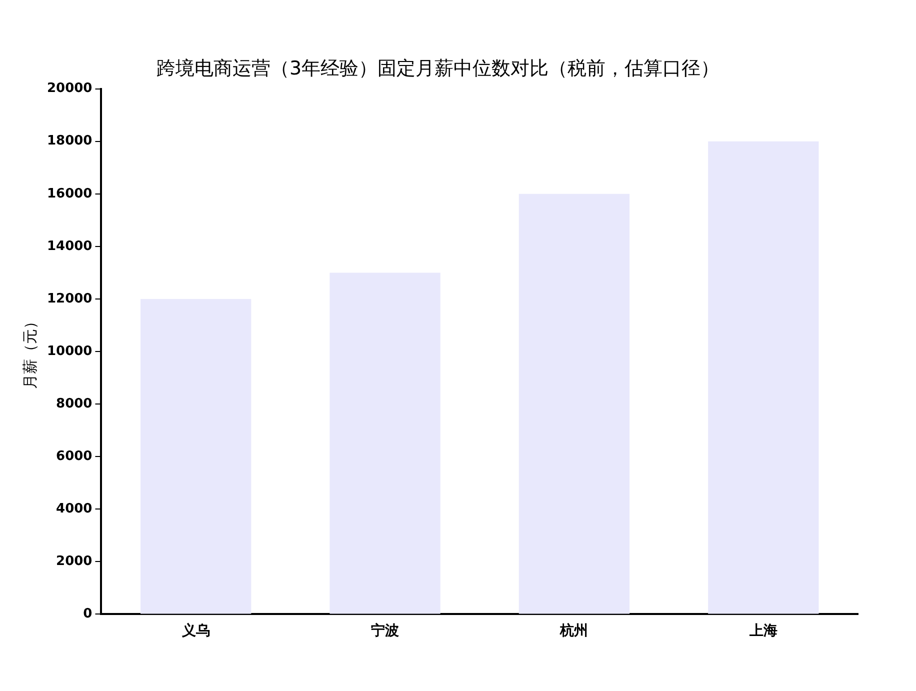 The width and height of the screenshot is (916, 691). What do you see at coordinates (29, 351) in the screenshot?
I see `y-axis-title: 月薪（元）` at bounding box center [29, 351].